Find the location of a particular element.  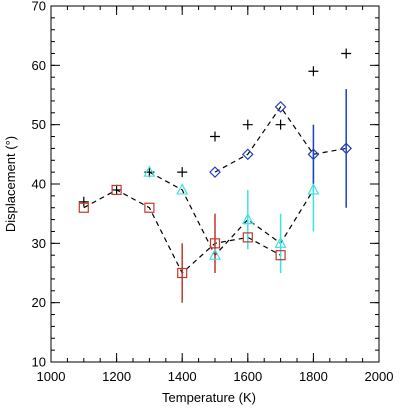

x-tick-label: 1800 is located at coordinates (313, 376).